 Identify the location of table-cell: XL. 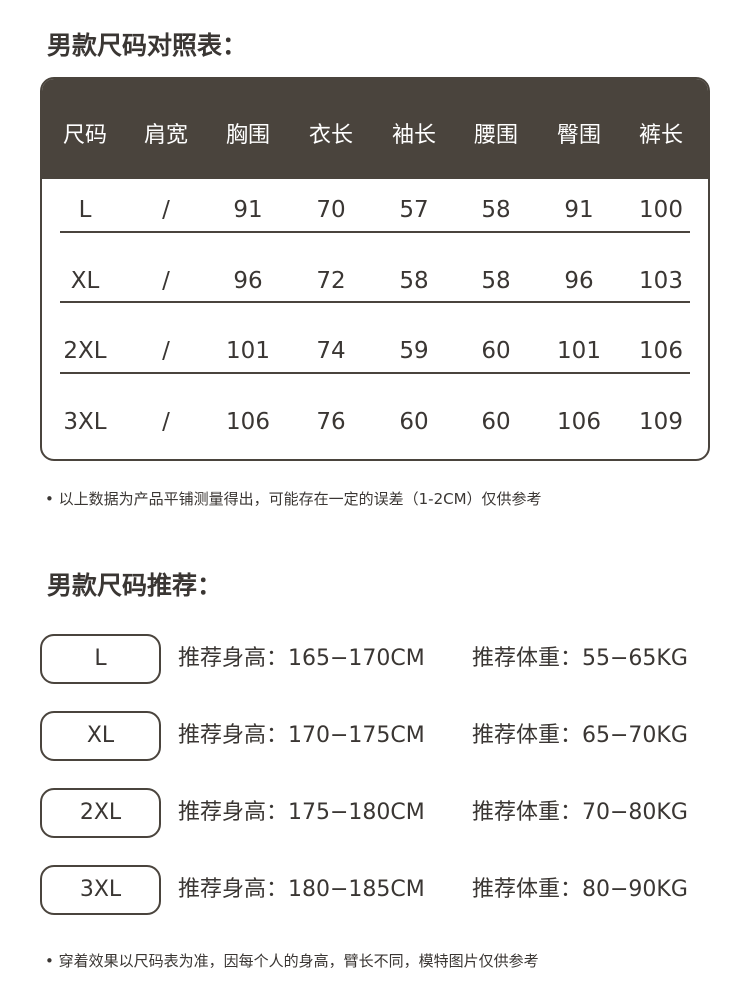
(85, 280).